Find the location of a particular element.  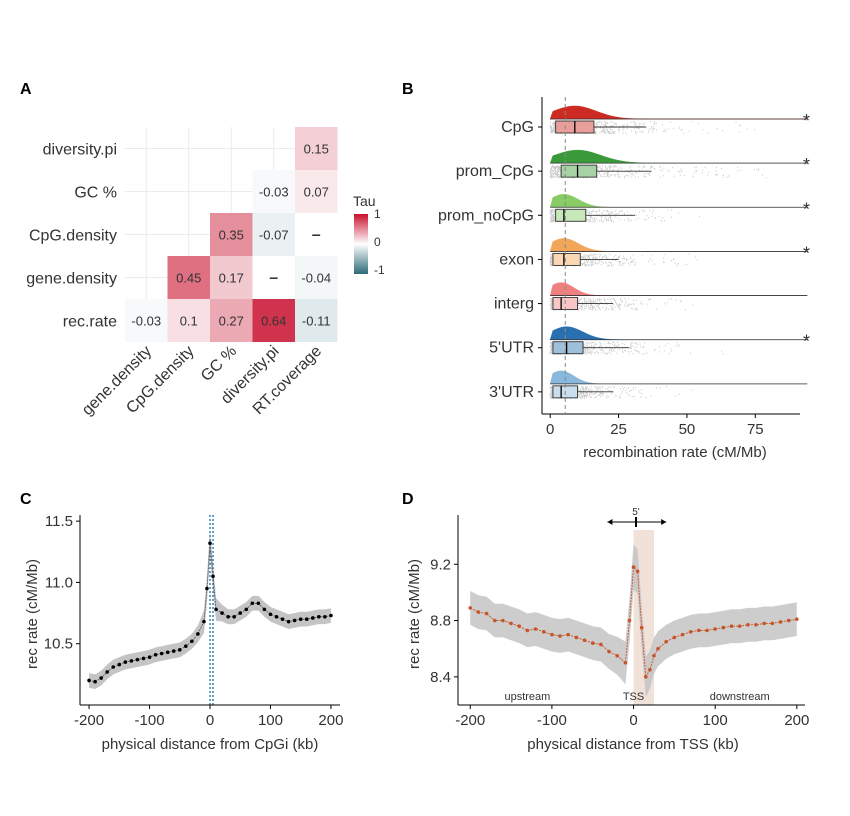

y-tick-label: 9.2 is located at coordinates (440, 564).